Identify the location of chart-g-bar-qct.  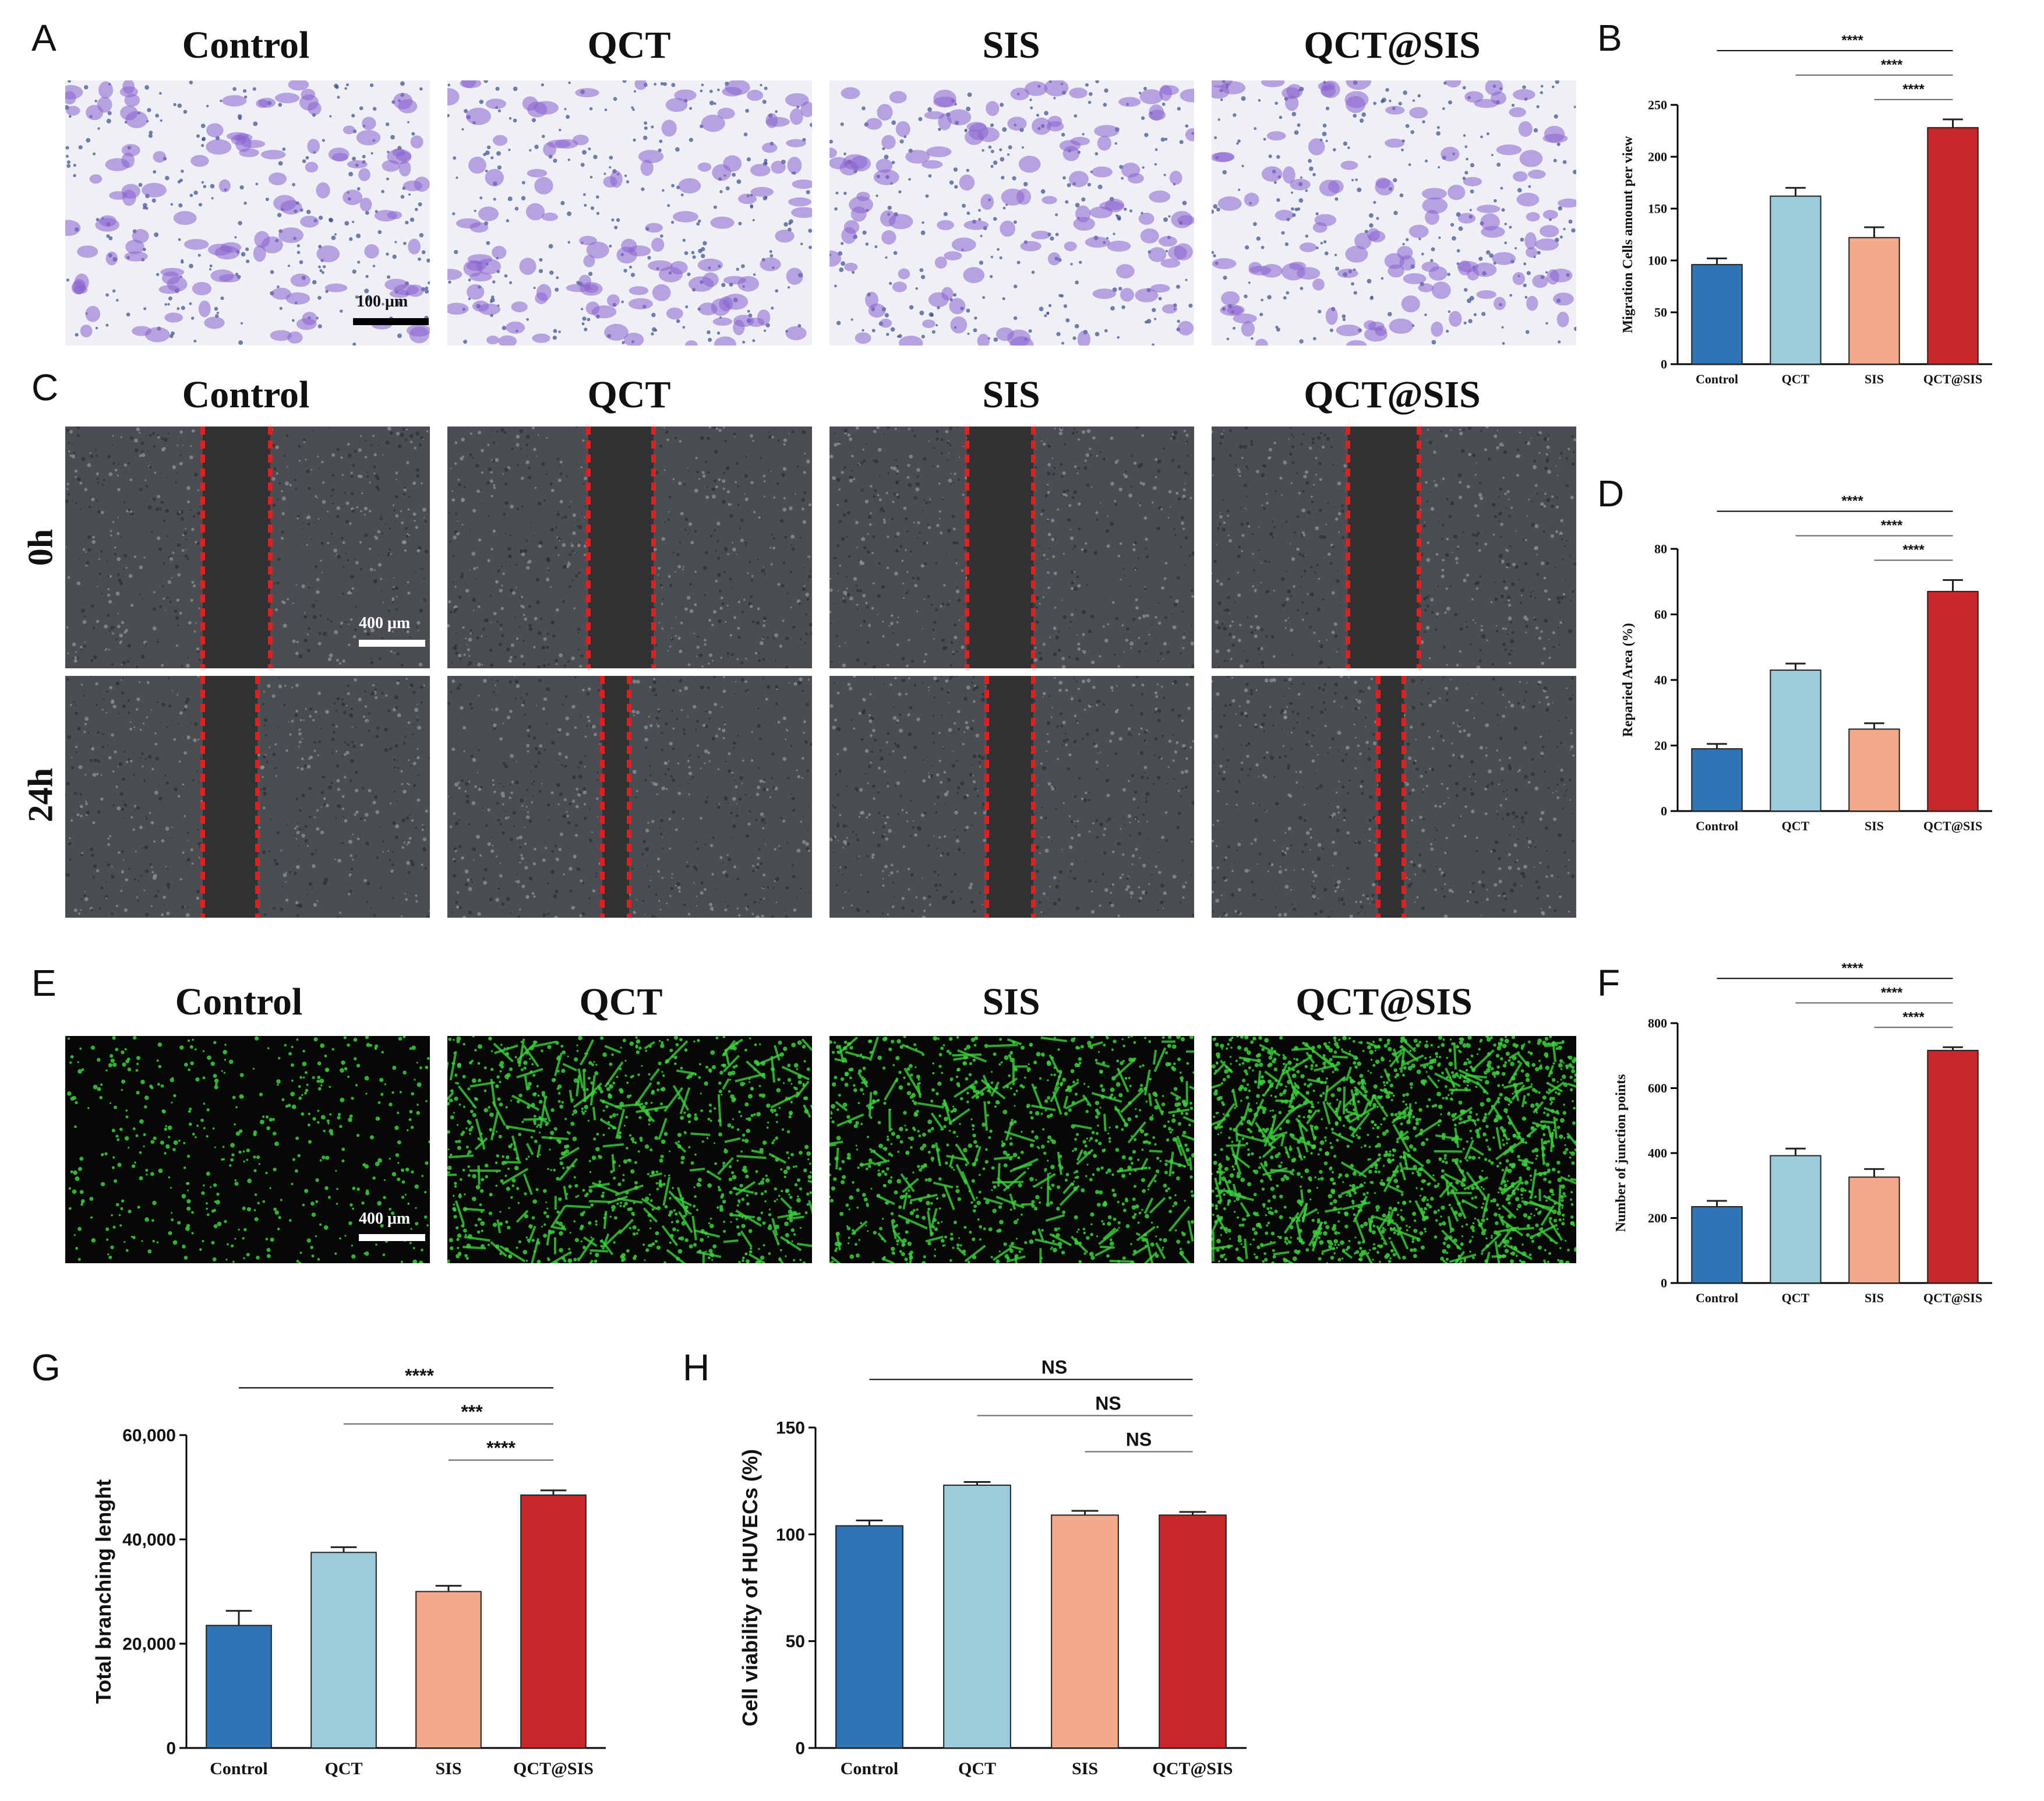
(343, 1650).